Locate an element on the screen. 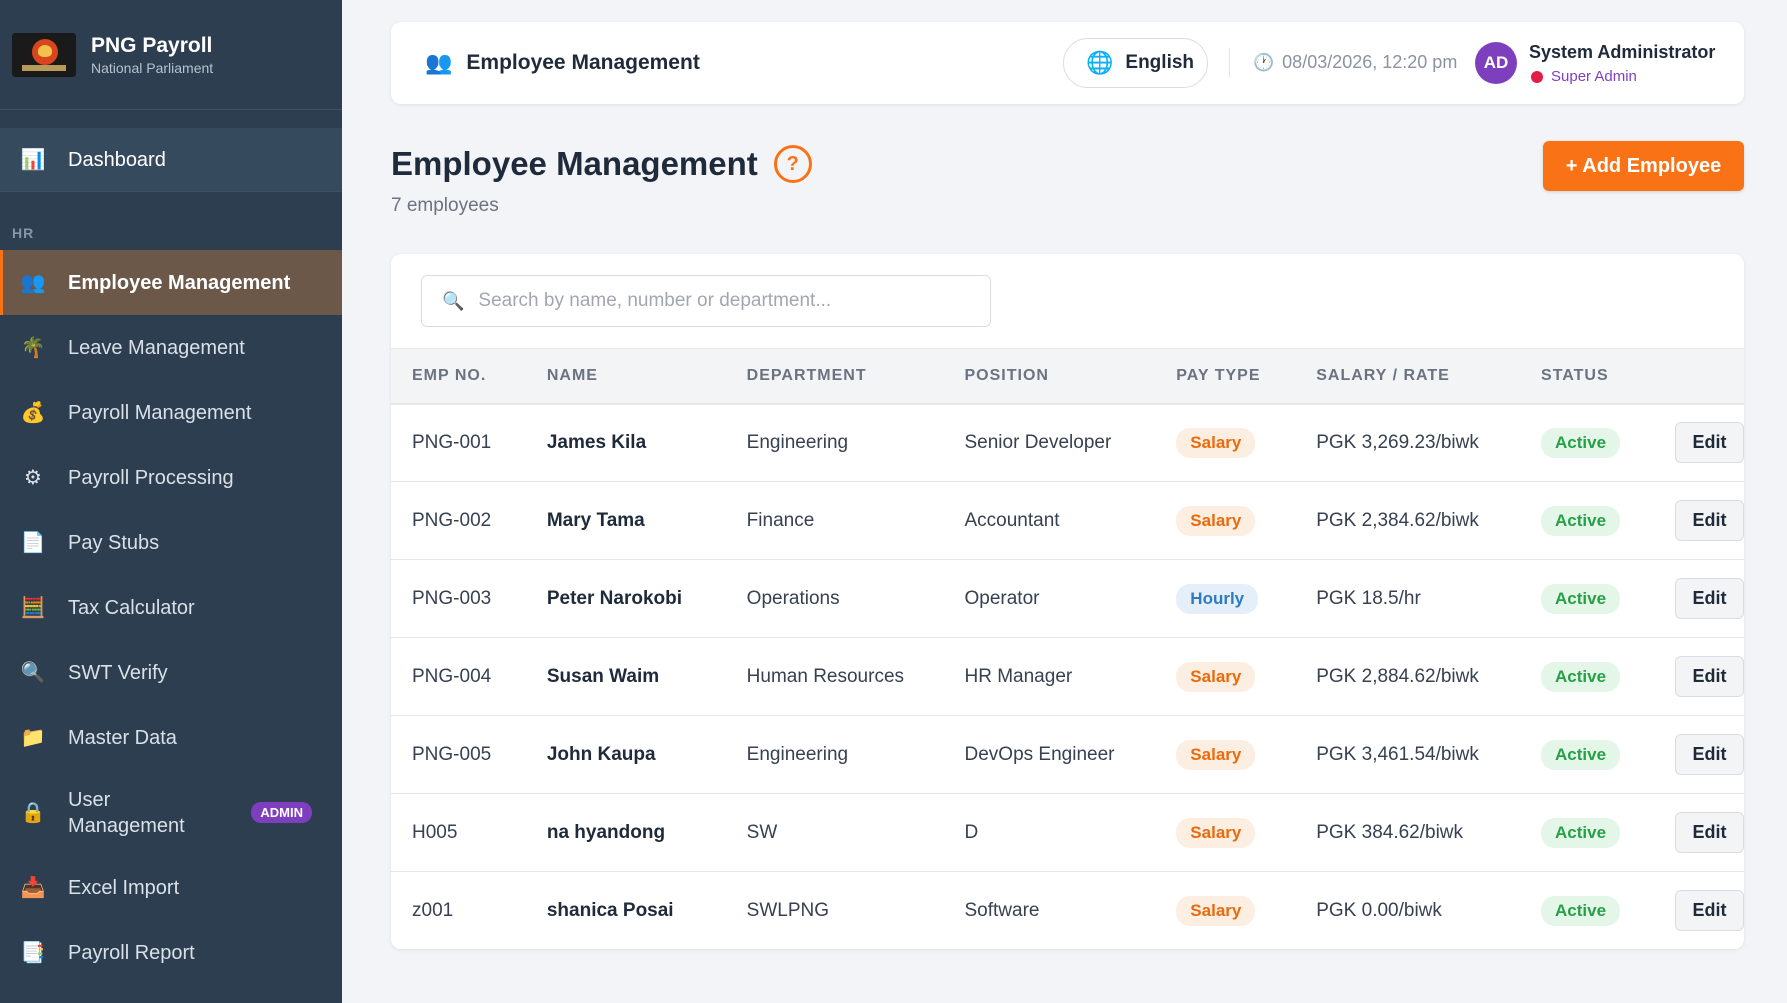  gear-icon: ⚙ is located at coordinates (33, 478).